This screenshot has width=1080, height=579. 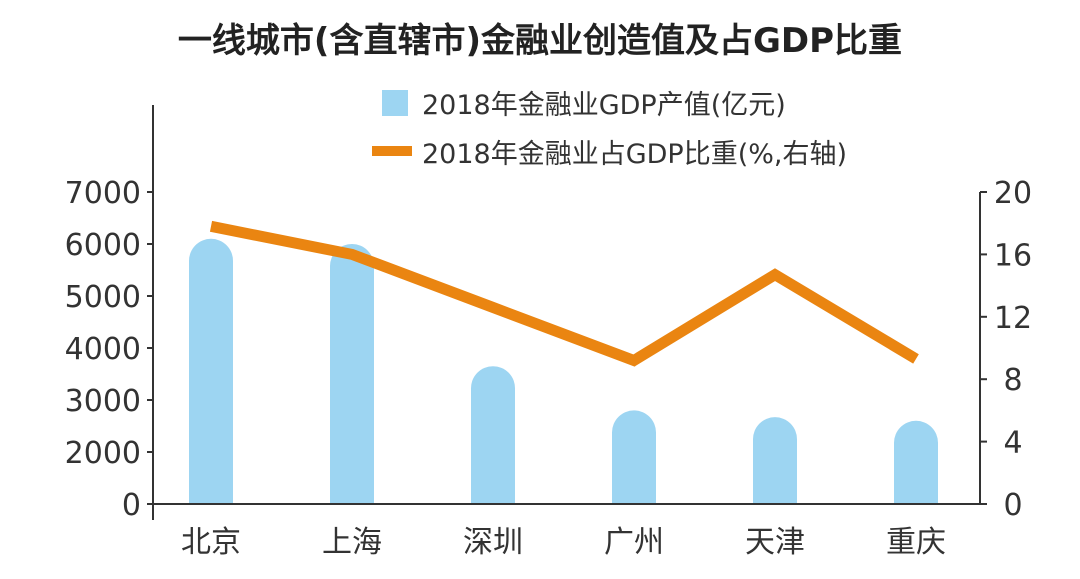 I want to click on bar-天津, so click(x=775, y=460).